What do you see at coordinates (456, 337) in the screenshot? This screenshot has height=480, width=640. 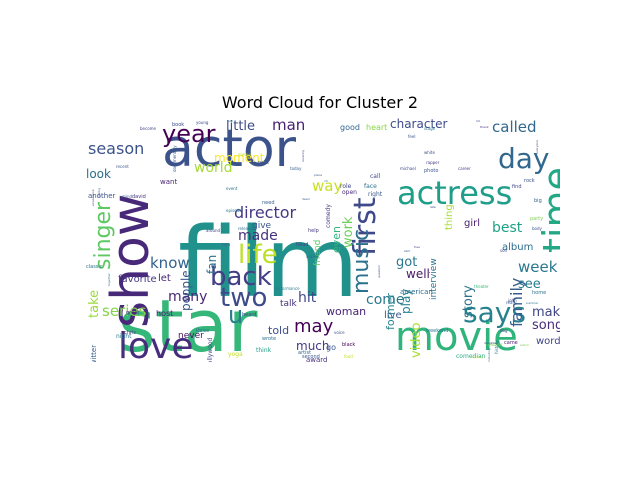 I see `word-movie: movie` at bounding box center [456, 337].